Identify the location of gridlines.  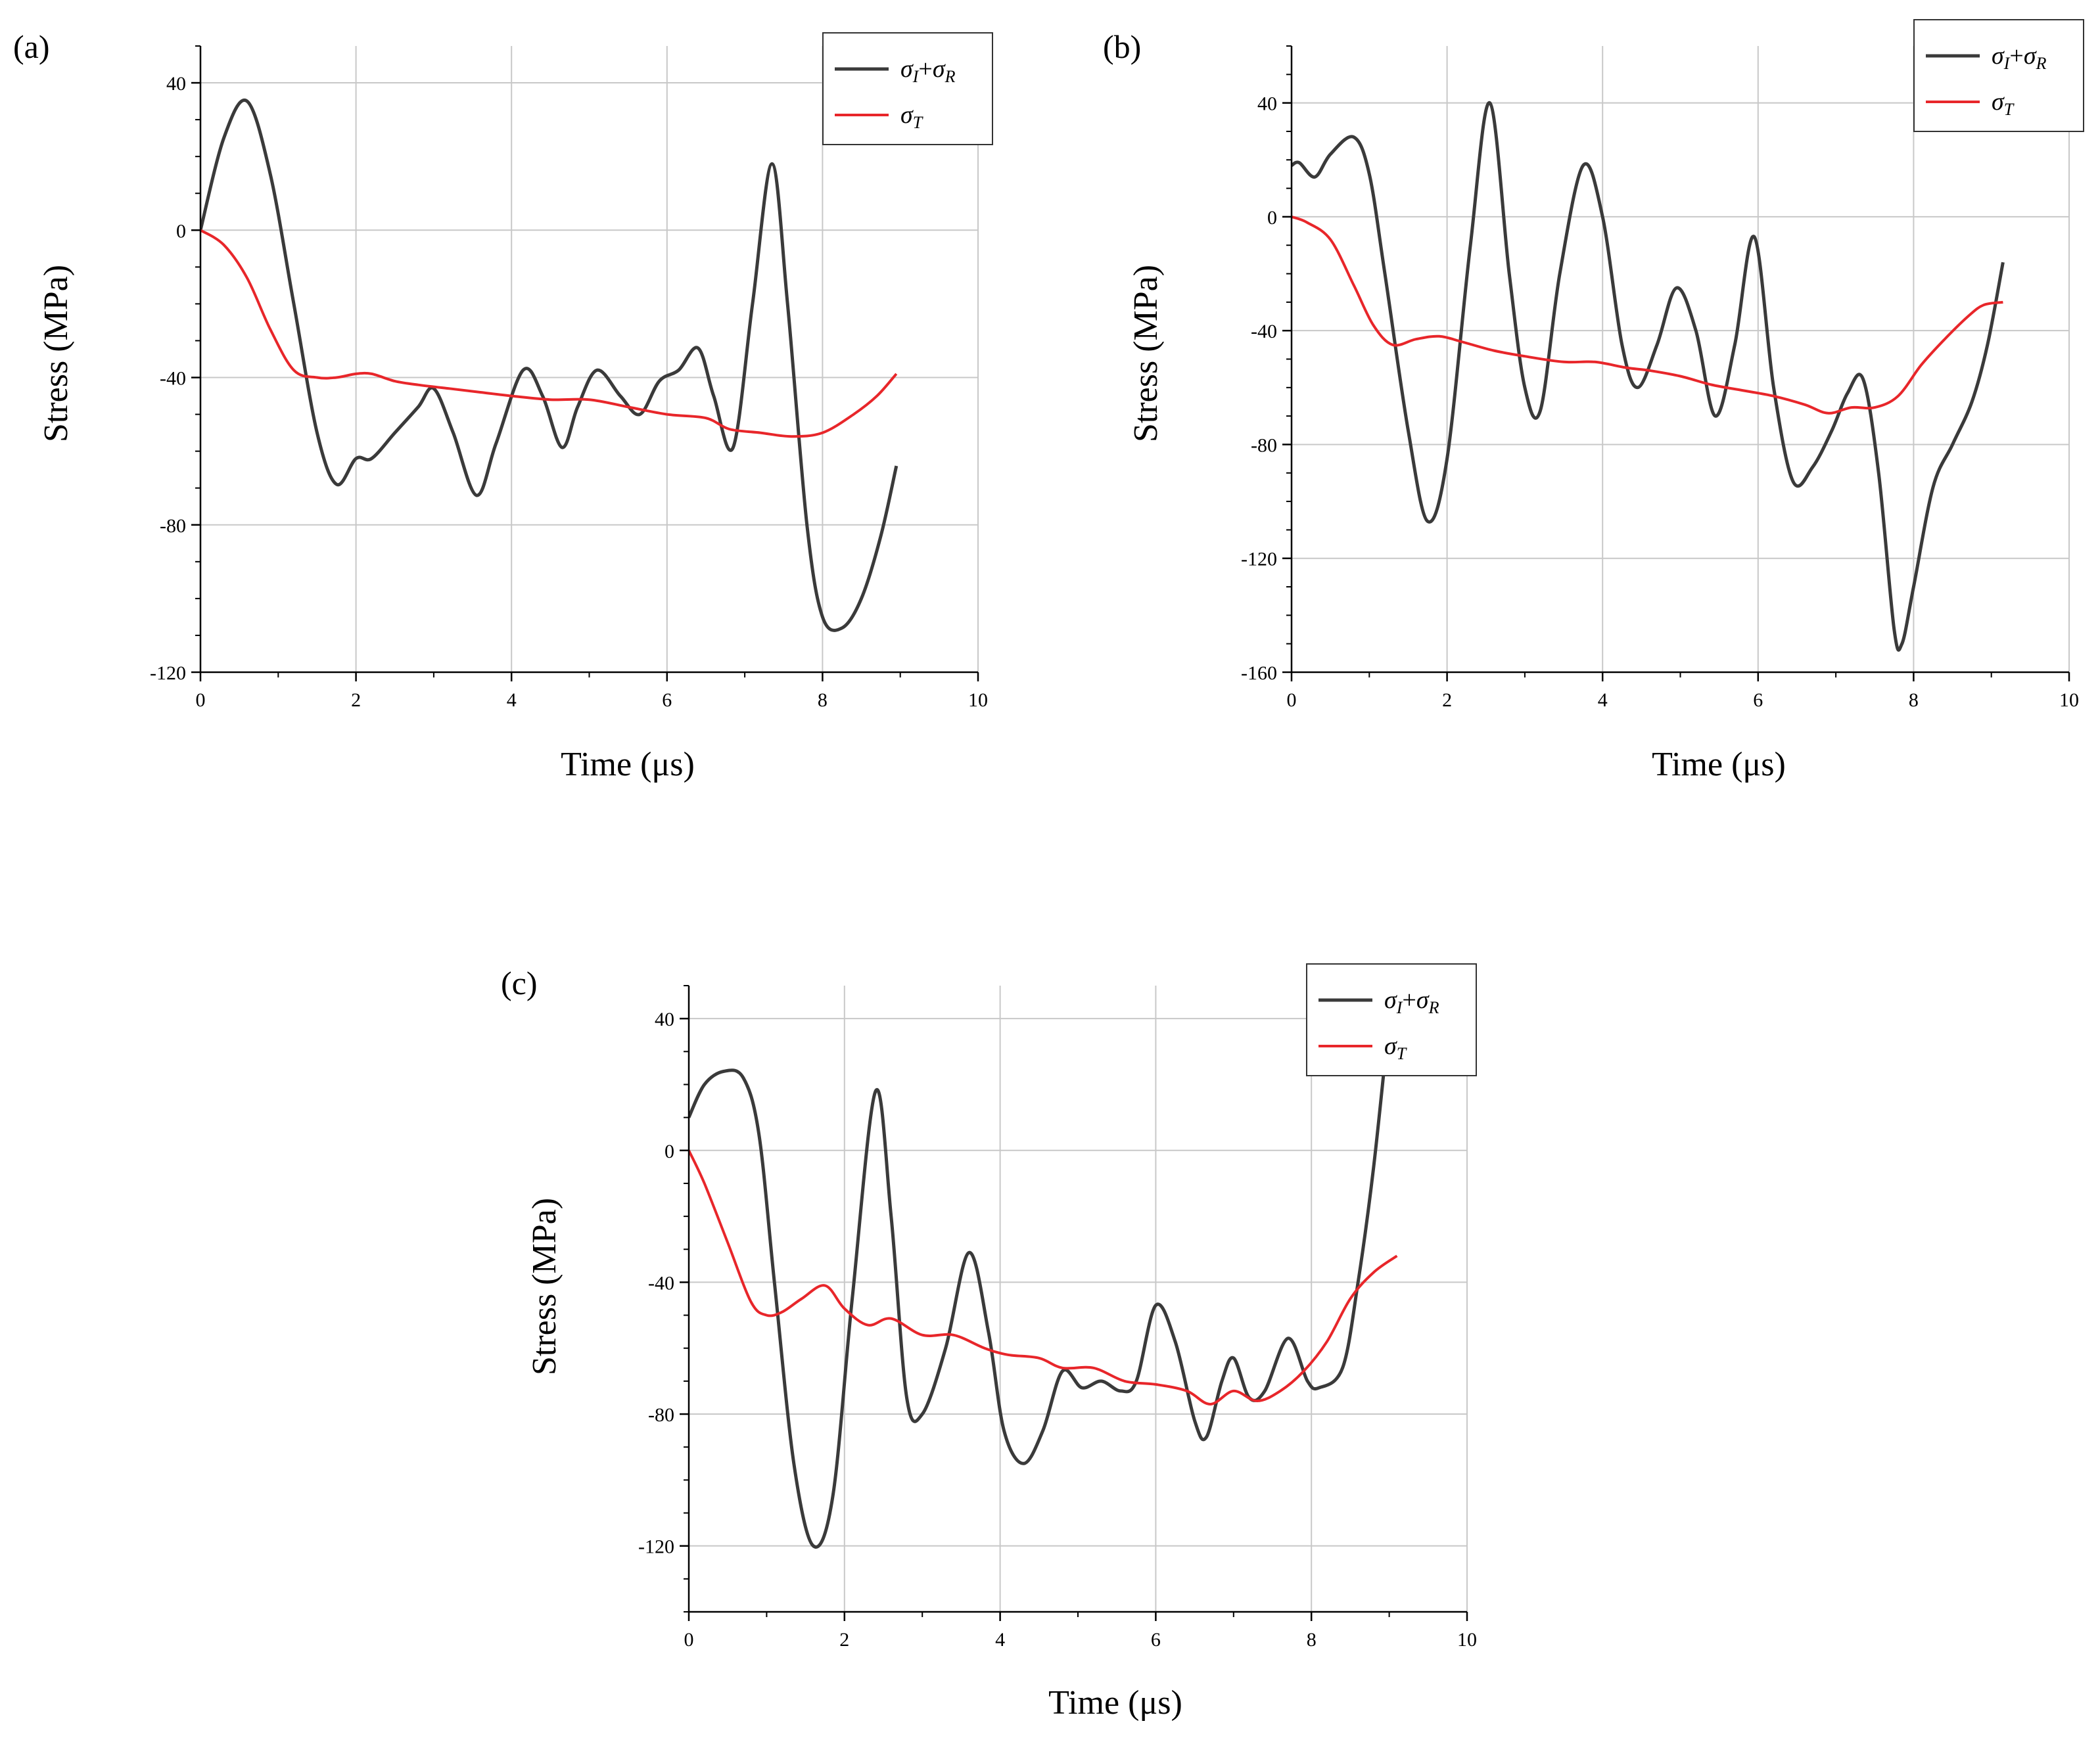
(1681, 359).